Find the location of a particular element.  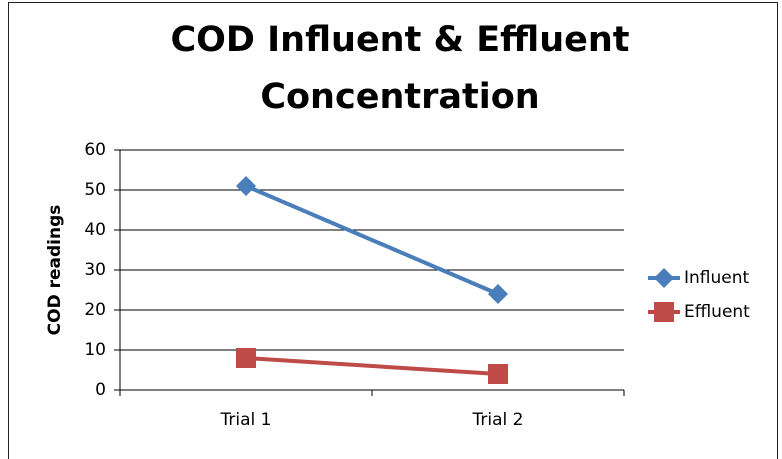

y-axis-label: COD readings is located at coordinates (55, 270).